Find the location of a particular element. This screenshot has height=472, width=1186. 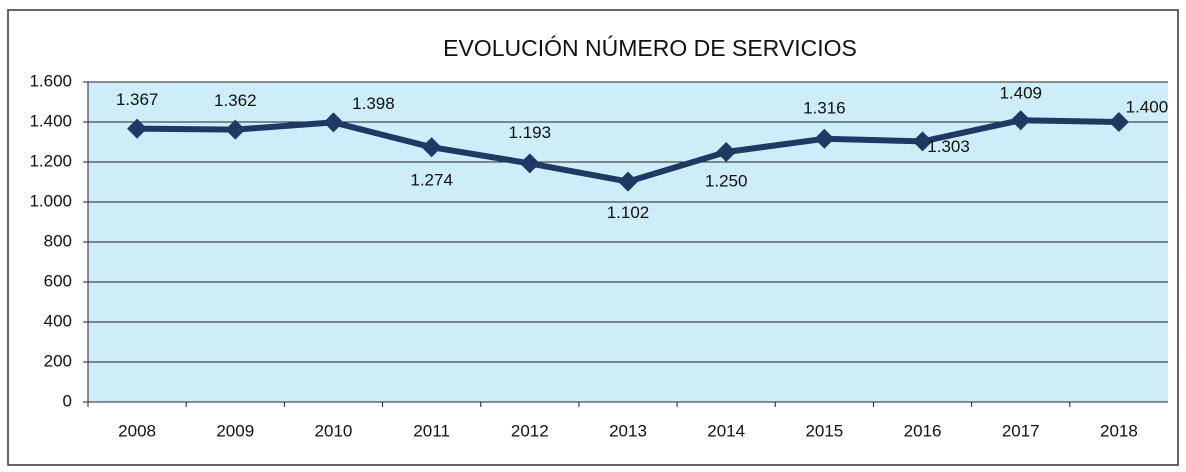

y-tick-label: 1.000 is located at coordinates (50, 200).